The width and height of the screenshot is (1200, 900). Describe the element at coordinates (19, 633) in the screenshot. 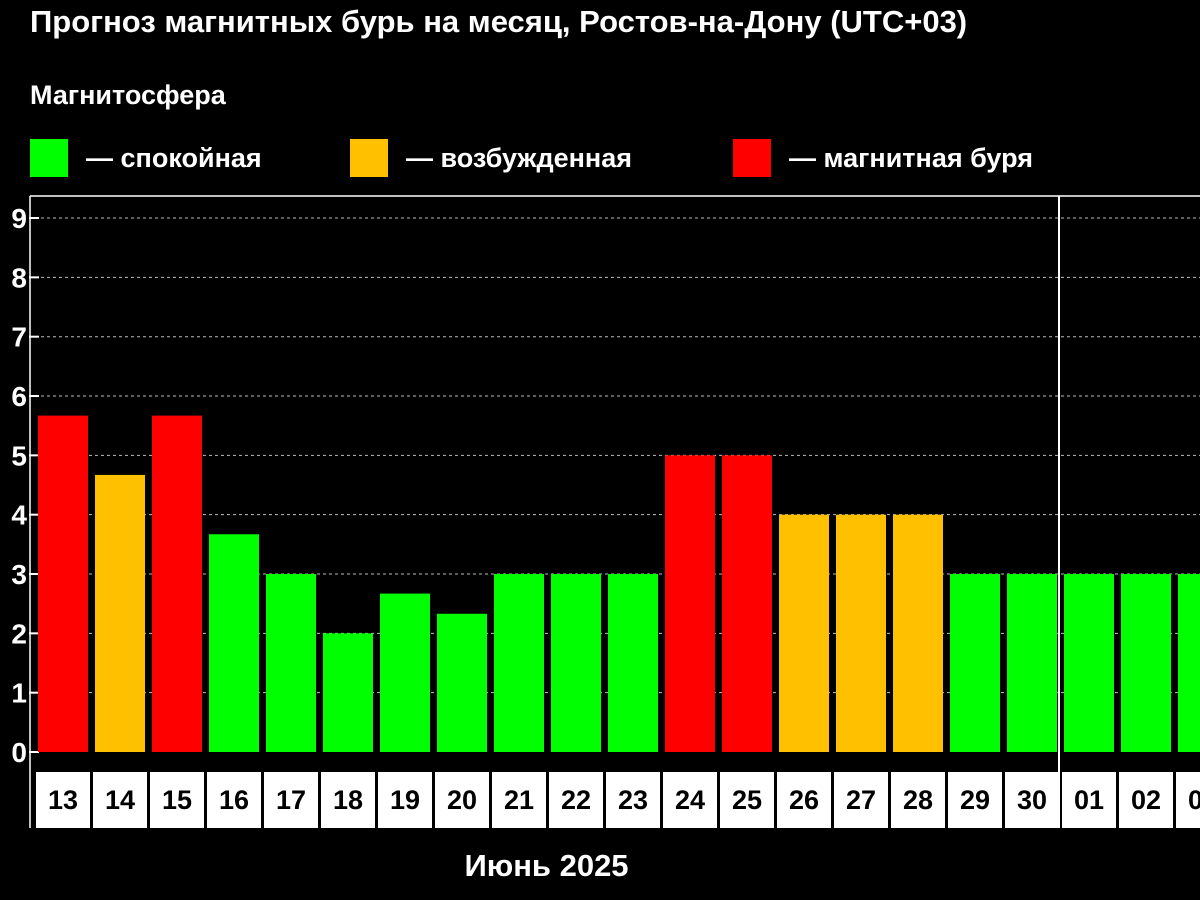

I see `y-tick-label: 2` at that location.